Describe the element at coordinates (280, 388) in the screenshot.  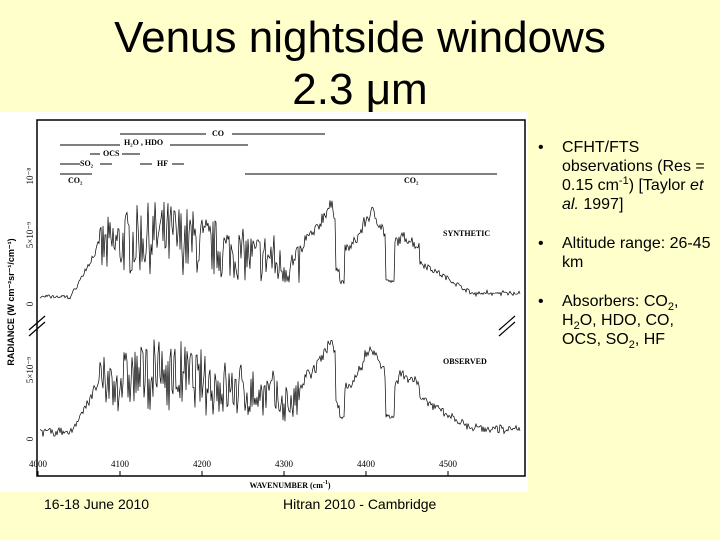
I see `observed-spectrum` at that location.